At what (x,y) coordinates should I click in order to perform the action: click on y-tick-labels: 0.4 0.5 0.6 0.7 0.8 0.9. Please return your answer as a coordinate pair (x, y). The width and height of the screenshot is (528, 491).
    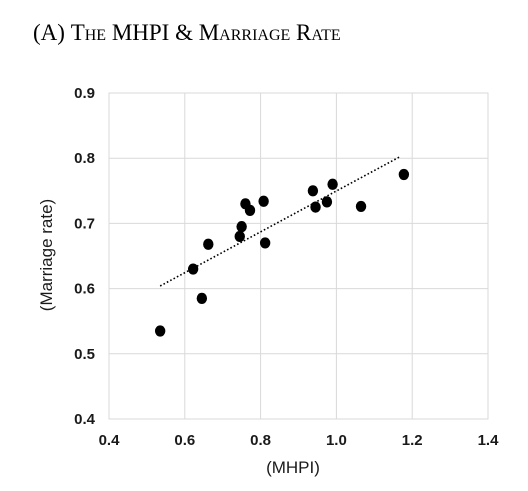
    Looking at the image, I should click on (85, 256).